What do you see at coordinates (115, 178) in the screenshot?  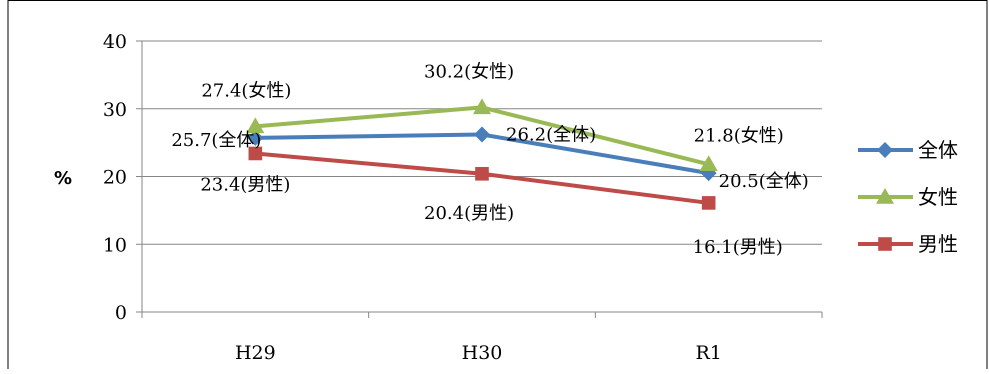 I see `y-tick-label: 20` at bounding box center [115, 178].